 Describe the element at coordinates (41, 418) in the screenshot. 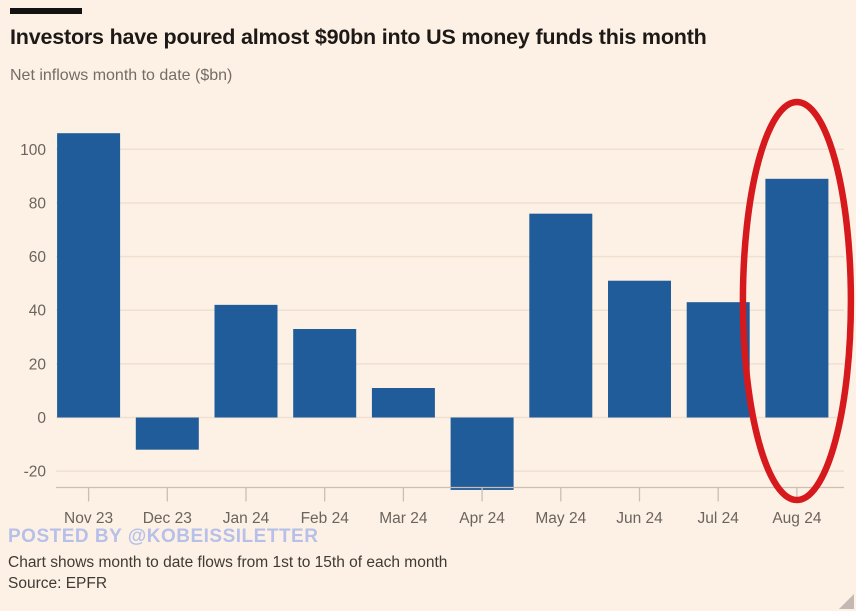

I see `y-tick-label-0: 0` at that location.